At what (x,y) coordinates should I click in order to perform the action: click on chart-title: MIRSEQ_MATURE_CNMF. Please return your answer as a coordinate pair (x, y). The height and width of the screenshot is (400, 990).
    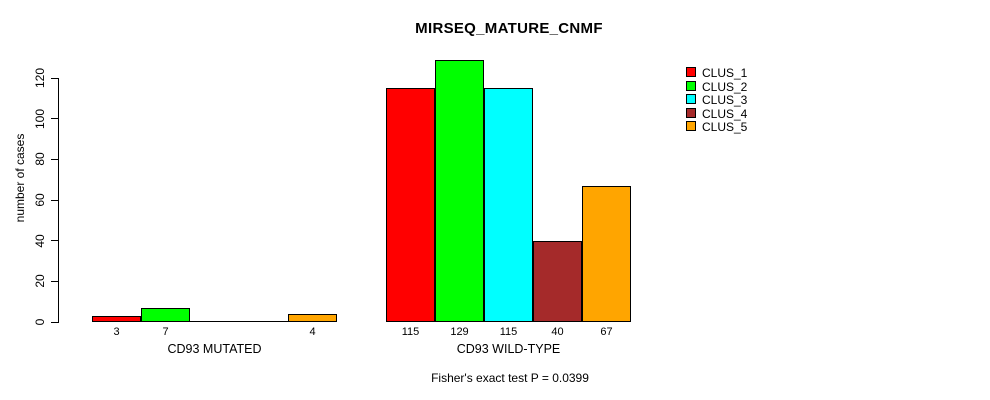
    Looking at the image, I should click on (509, 28).